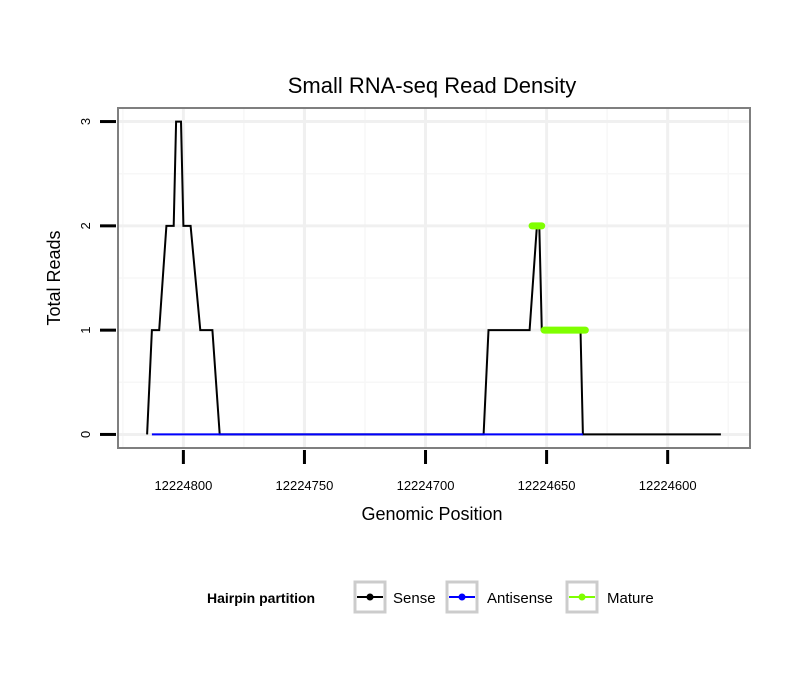  Describe the element at coordinates (85, 225) in the screenshot. I see `y-tick-label-2: 2` at that location.